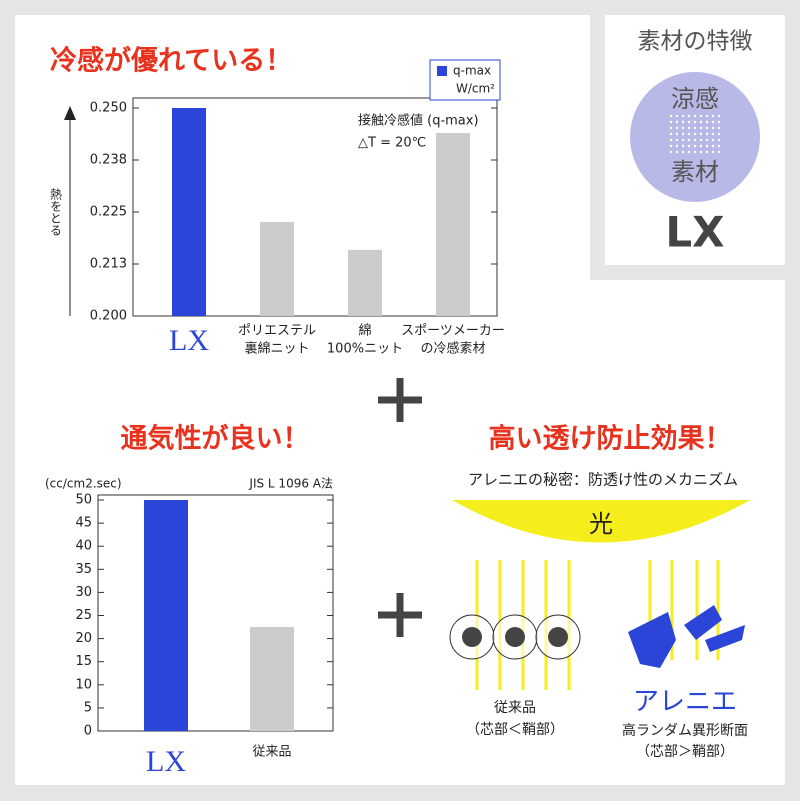 This screenshot has width=800, height=805. I want to click on light, so click(601, 521).